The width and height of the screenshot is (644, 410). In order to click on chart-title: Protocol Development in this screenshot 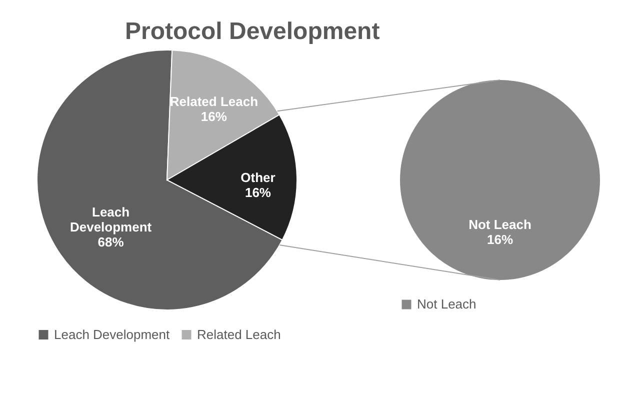, I will do `click(252, 31)`.